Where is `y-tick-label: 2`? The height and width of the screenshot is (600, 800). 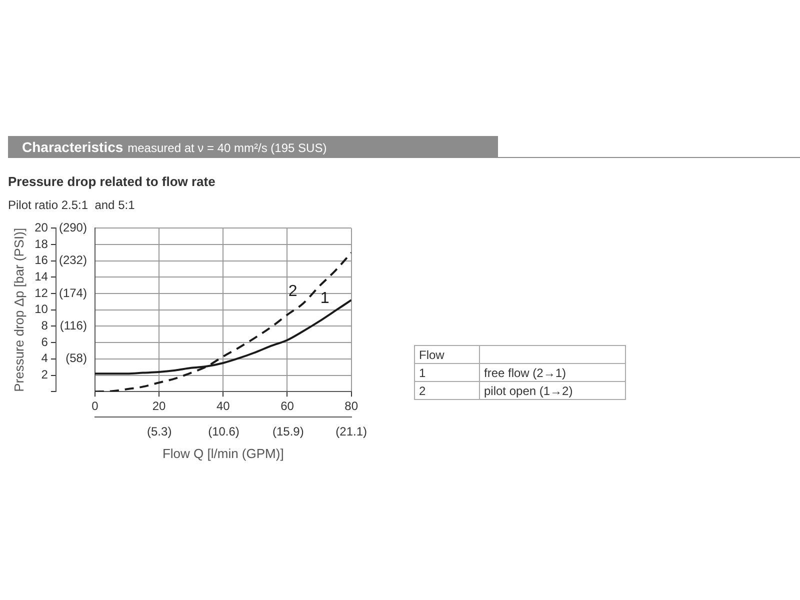
y-tick-label: 2 is located at coordinates (44, 375).